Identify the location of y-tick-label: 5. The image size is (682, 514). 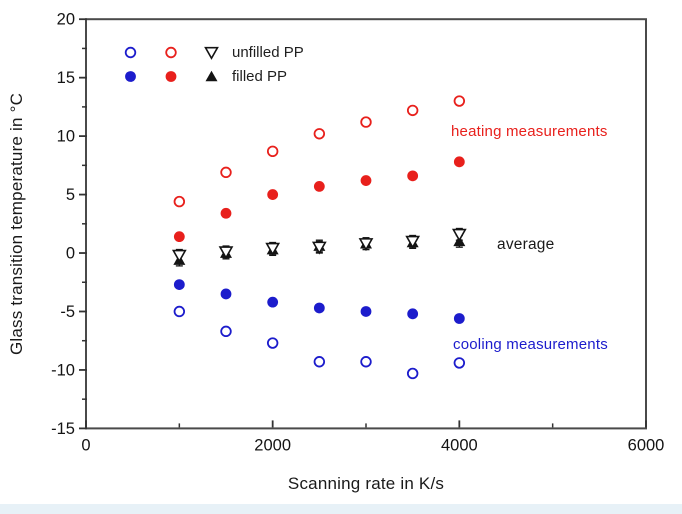
(70, 195).